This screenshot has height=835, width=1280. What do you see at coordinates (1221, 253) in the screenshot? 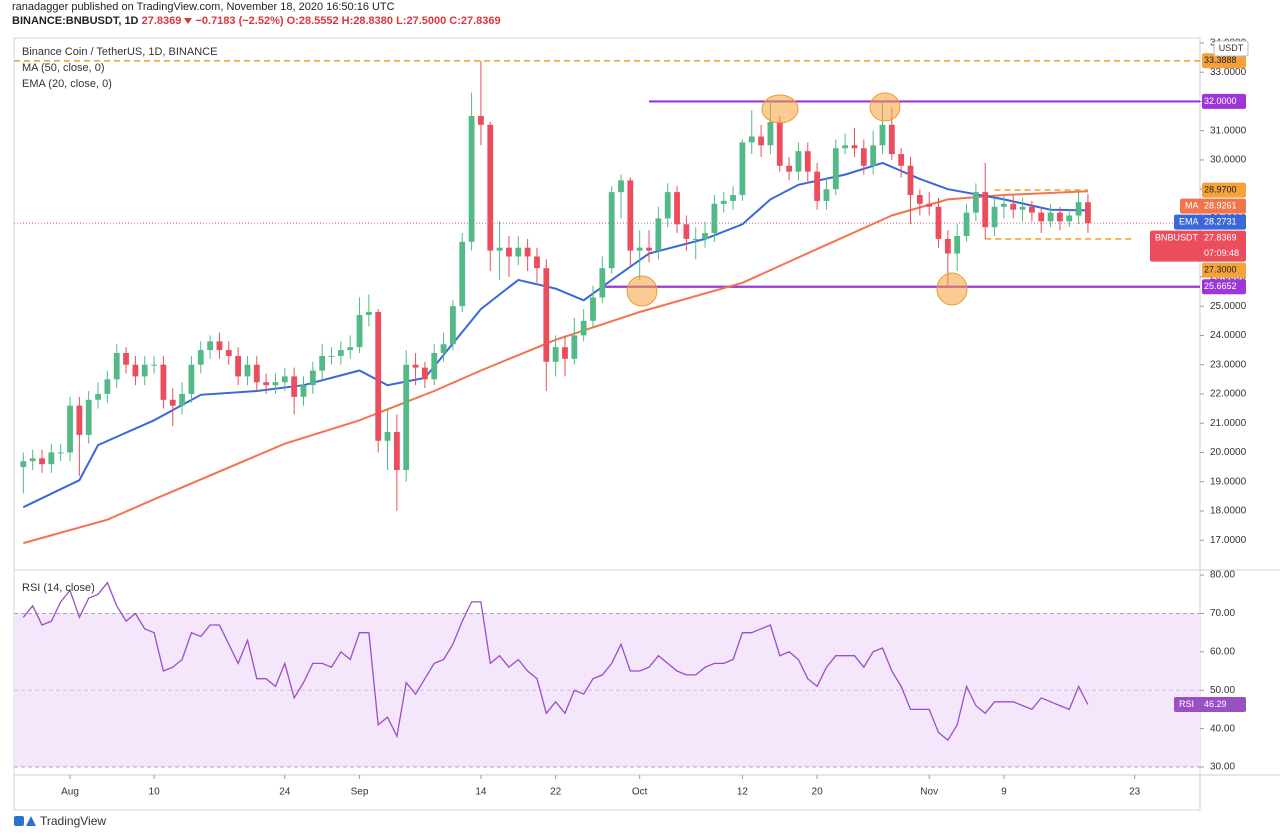
I see `countdown: 07:09:48` at bounding box center [1221, 253].